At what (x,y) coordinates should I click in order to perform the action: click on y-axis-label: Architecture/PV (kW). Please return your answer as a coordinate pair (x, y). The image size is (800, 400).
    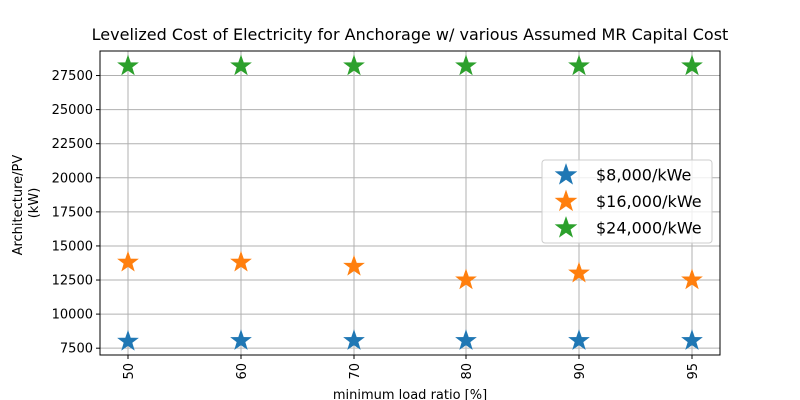
    Looking at the image, I should click on (26, 203).